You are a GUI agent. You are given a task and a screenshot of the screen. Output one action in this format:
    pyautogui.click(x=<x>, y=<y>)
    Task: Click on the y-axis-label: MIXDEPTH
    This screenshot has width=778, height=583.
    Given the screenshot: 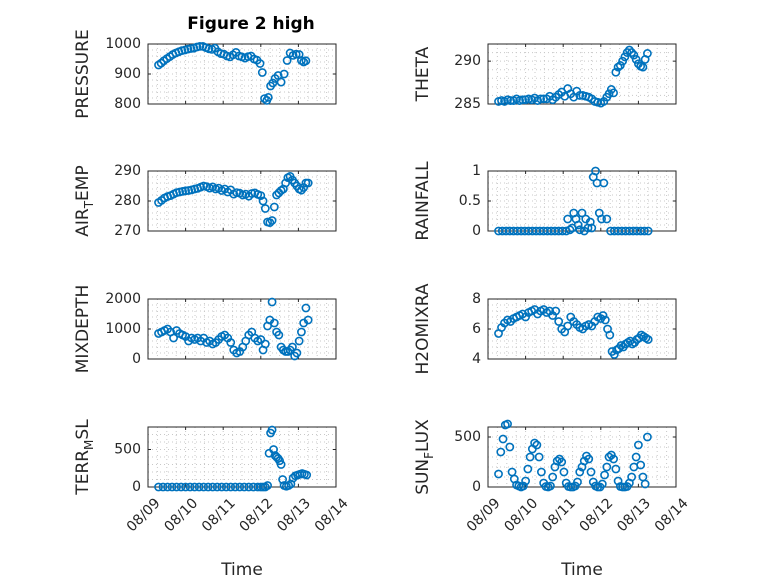 What is the action you would take?
    pyautogui.click(x=83, y=329)
    